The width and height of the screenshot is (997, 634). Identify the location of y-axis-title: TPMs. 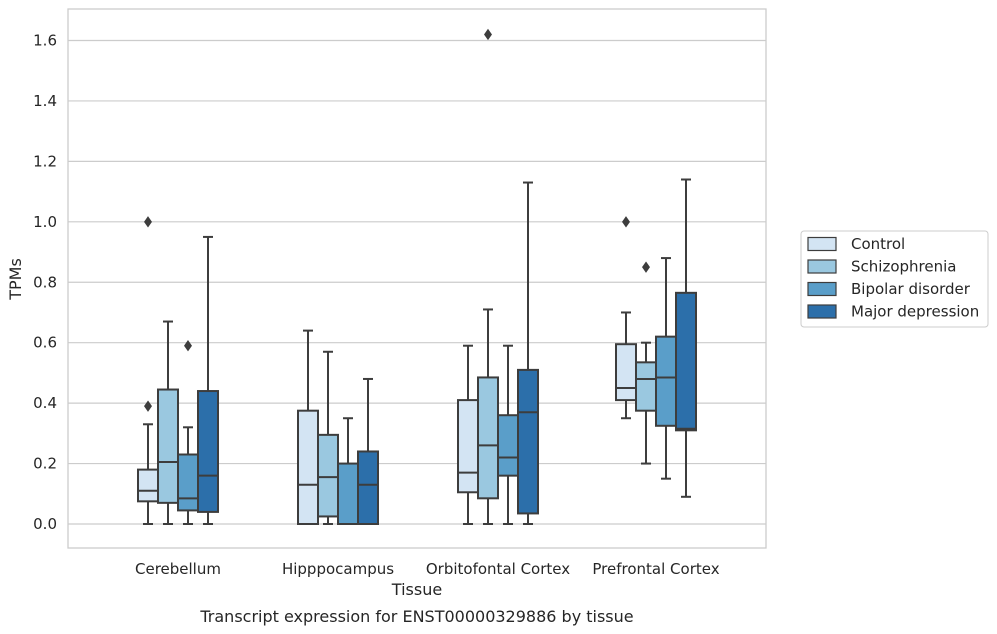
(15, 279).